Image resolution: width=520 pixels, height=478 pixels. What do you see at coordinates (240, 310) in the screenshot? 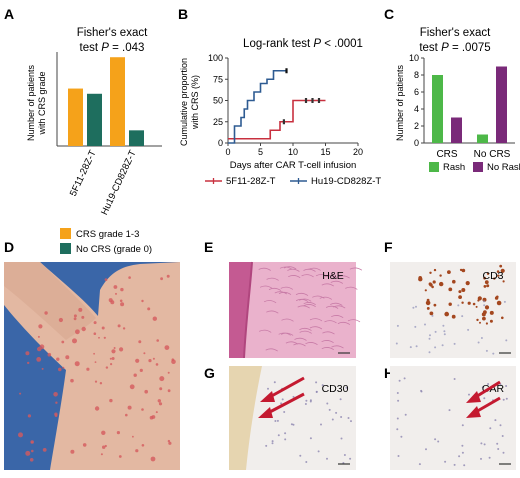
I see `he-epidermis` at bounding box center [240, 310].